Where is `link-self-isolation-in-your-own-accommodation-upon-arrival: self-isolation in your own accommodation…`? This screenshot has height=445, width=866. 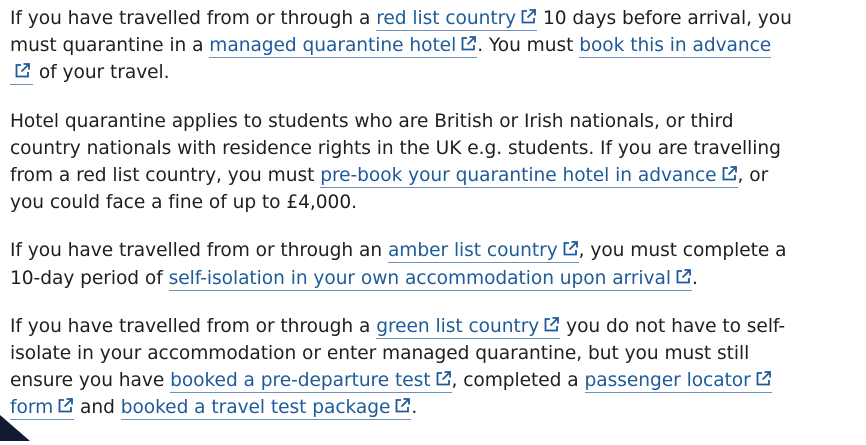 link-self-isolation-in-your-own-accommodation-upon-arrival: self-isolation in your own accommodation… is located at coordinates (430, 279).